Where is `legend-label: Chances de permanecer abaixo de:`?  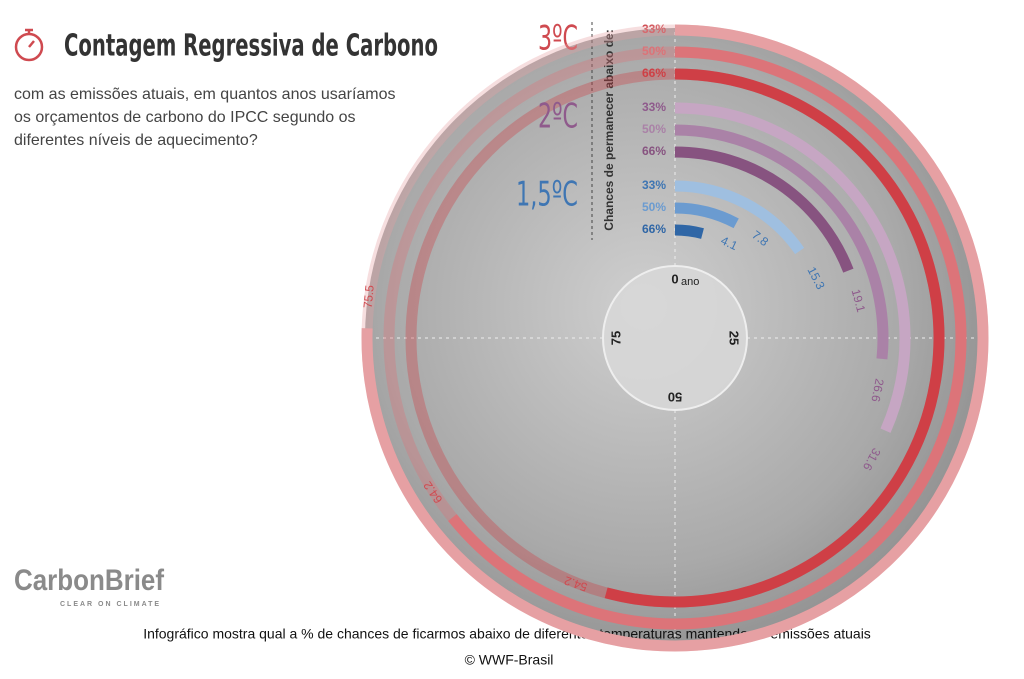 legend-label: Chances de permanecer abaixo de: is located at coordinates (609, 129).